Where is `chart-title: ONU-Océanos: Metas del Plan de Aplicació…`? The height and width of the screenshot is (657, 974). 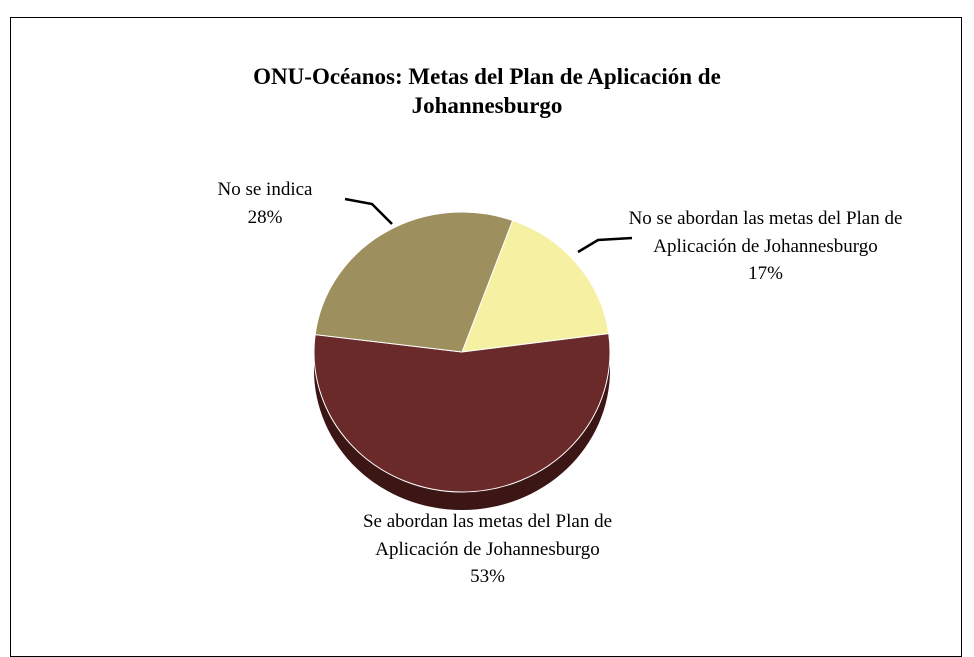
chart-title: ONU-Océanos: Metas del Plan de Aplicació… is located at coordinates (487, 91).